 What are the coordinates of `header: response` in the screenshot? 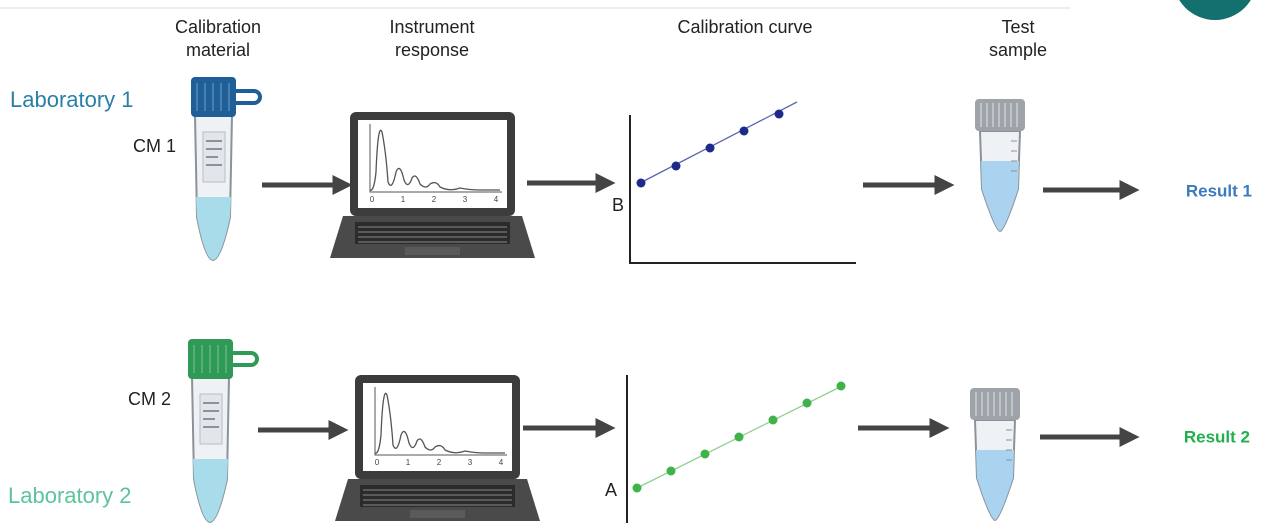 It's located at (432, 50).